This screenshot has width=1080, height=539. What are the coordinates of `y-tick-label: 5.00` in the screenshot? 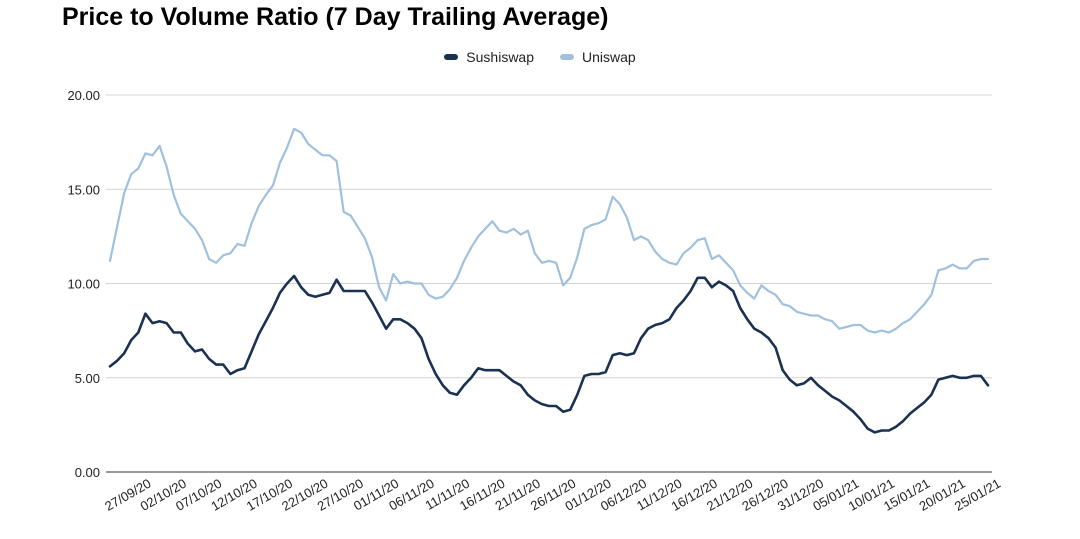 It's located at (87, 378).